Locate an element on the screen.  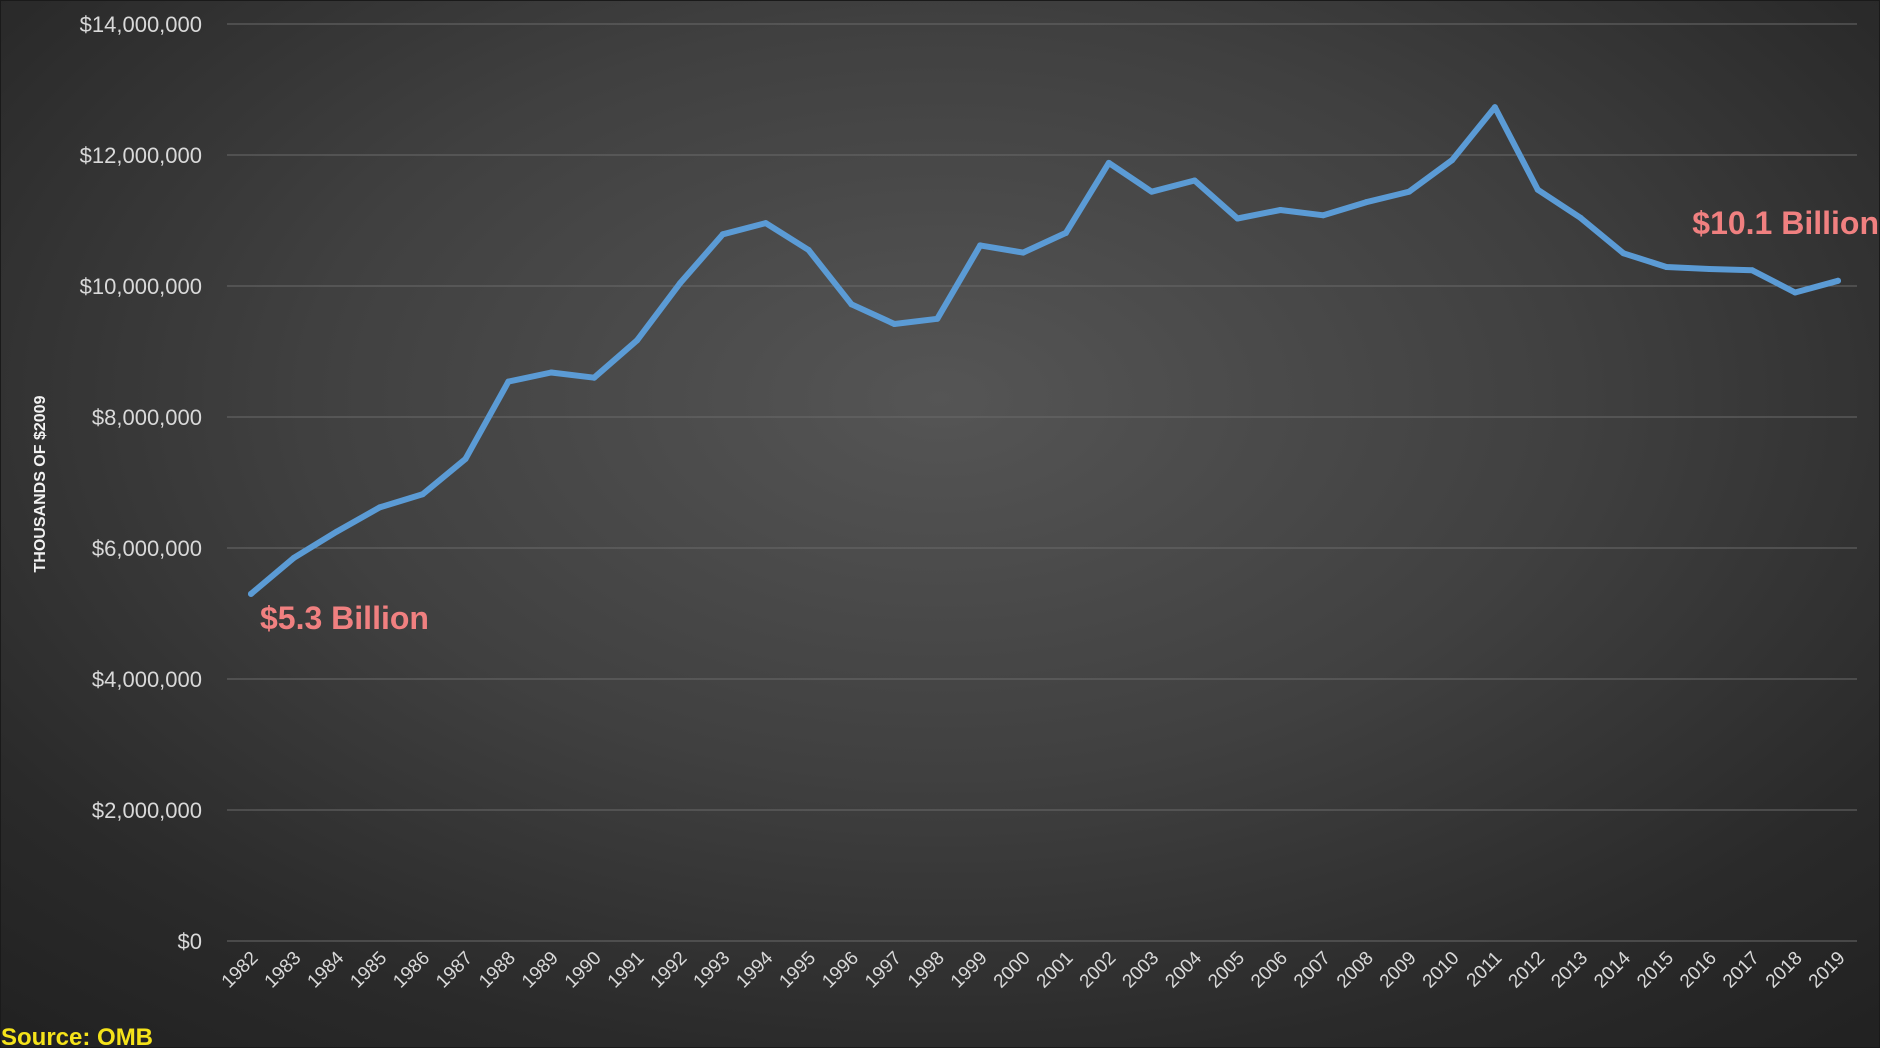
x-tick-label: 2010 is located at coordinates (1441, 970).